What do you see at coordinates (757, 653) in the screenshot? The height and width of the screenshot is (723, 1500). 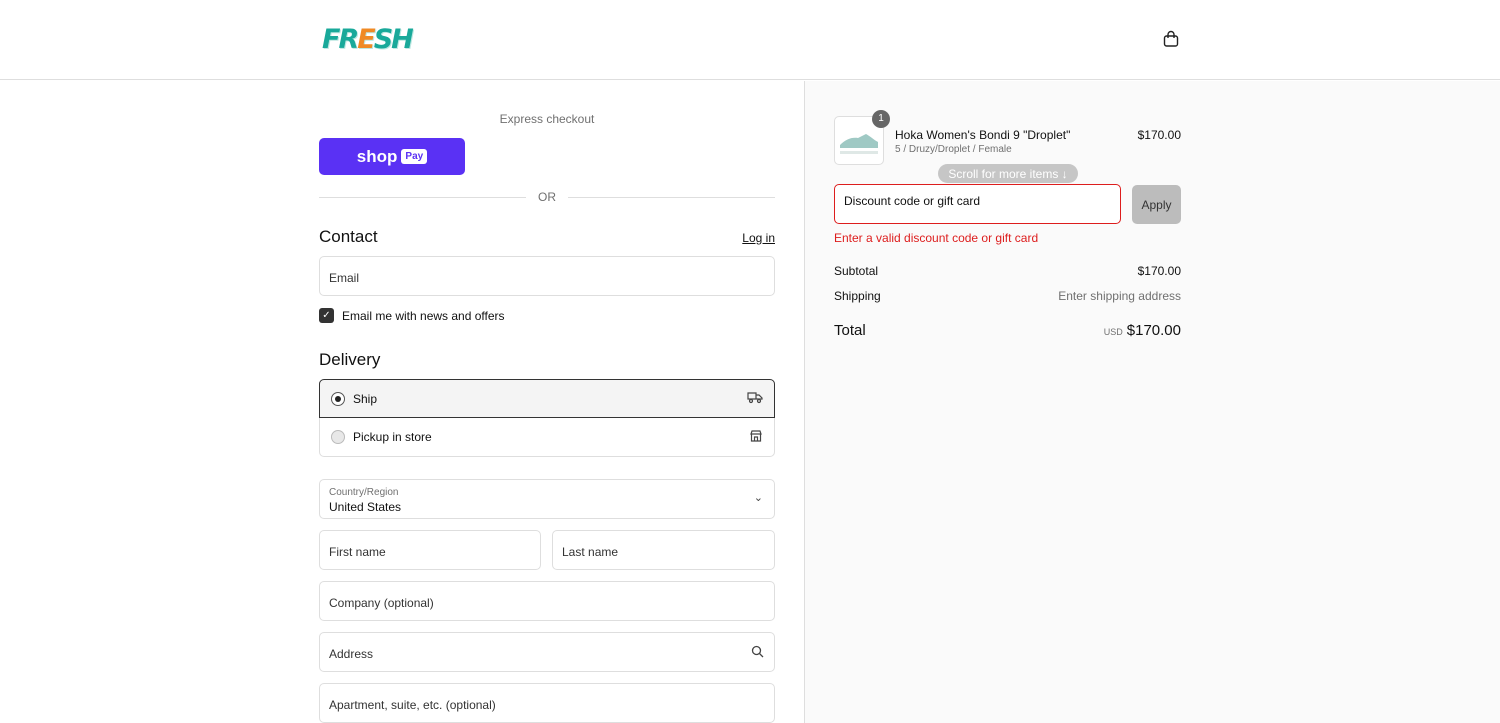 I see `search-icon` at bounding box center [757, 653].